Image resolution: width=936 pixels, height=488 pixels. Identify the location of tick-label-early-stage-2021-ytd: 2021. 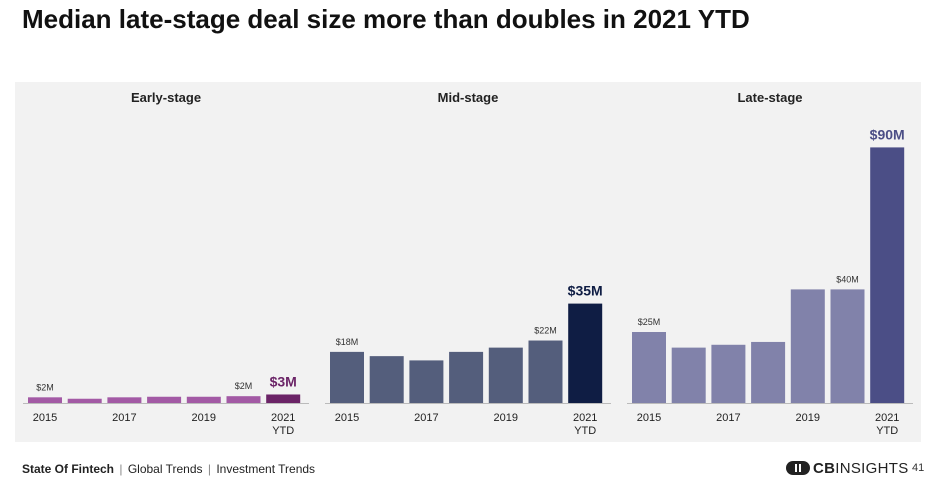
(283, 418).